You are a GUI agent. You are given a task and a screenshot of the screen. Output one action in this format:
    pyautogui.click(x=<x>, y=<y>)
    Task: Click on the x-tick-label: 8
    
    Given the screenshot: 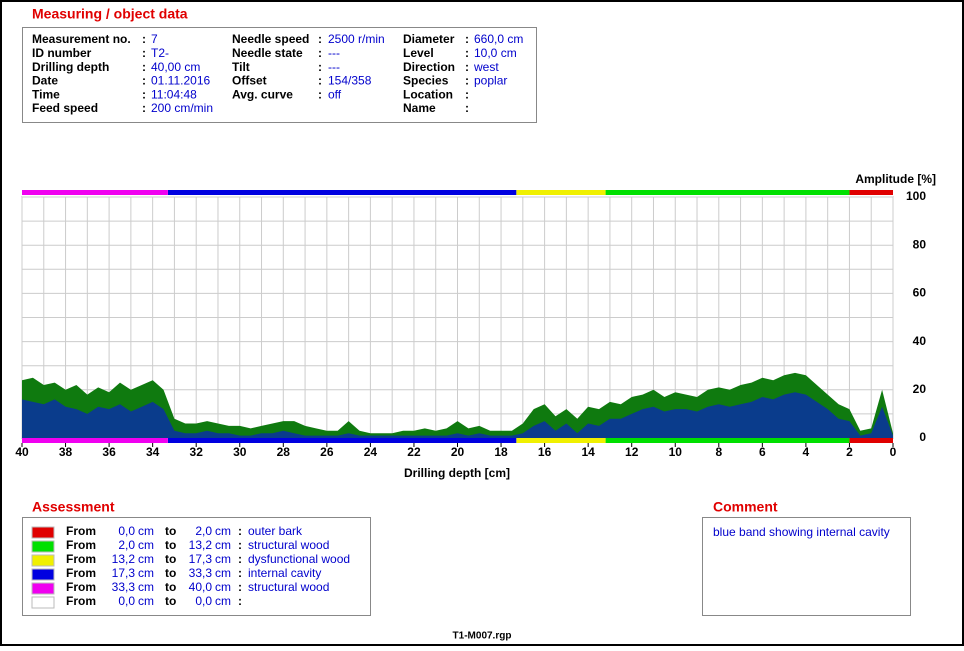 What is the action you would take?
    pyautogui.click(x=718, y=452)
    